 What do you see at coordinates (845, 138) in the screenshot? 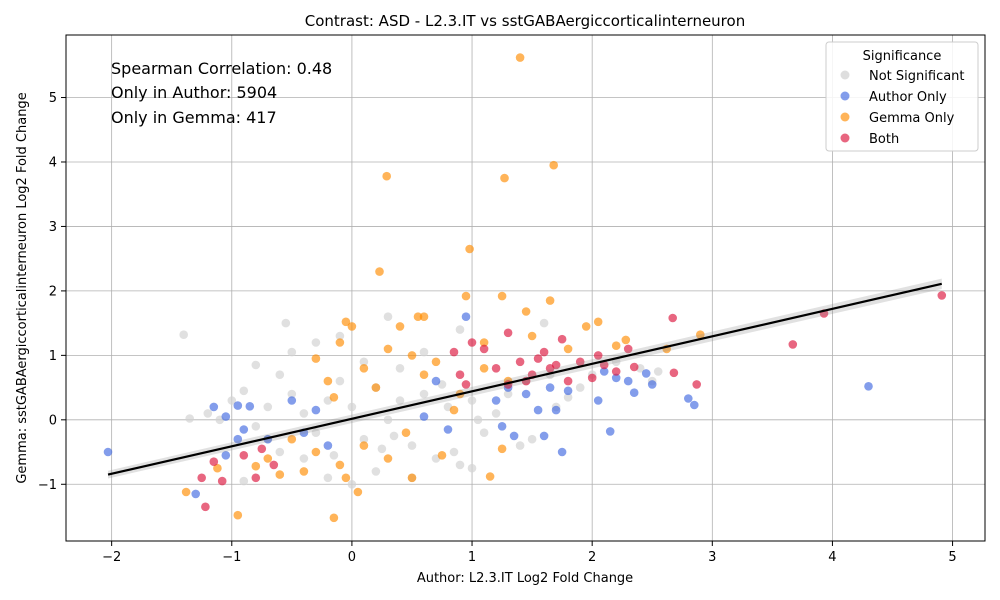
I see `legend-marker-both` at bounding box center [845, 138].